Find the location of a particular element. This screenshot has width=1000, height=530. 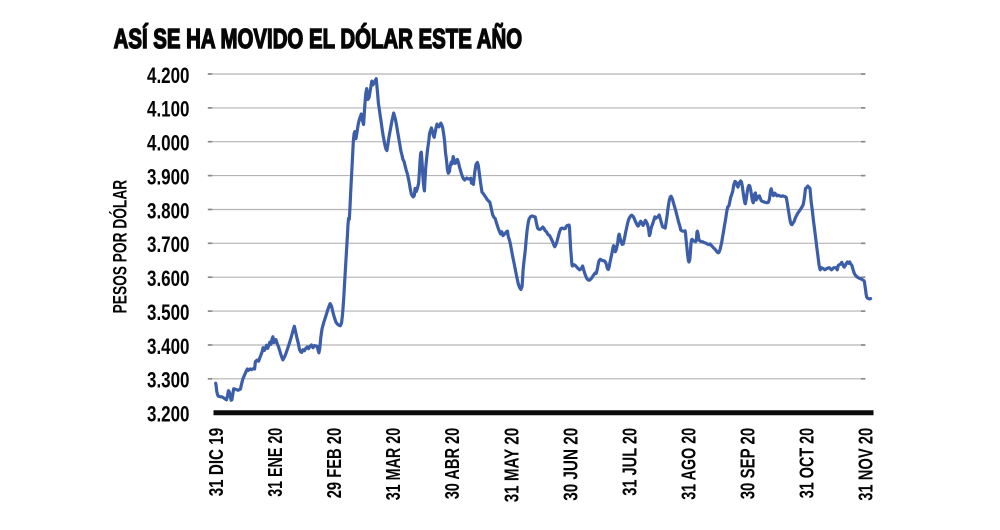

svg-text: 3.500 is located at coordinates (168, 312).